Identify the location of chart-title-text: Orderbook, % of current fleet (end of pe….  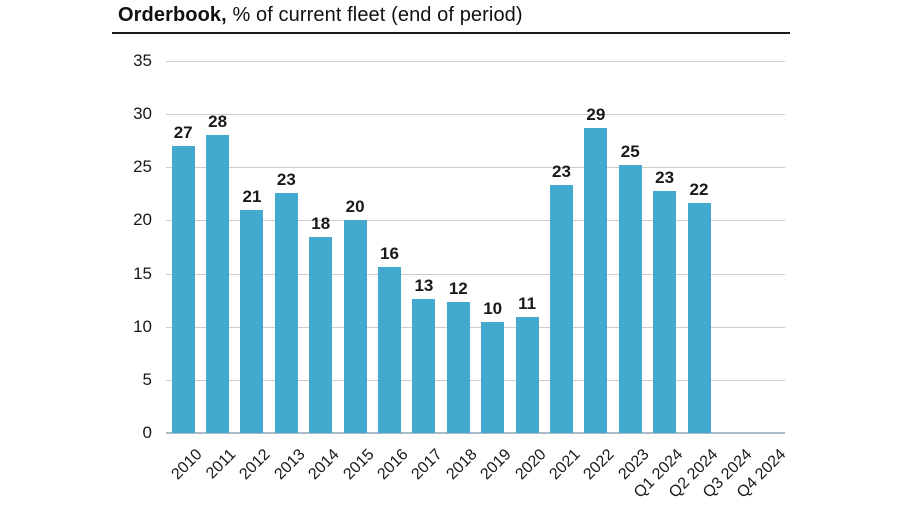
(451, 15).